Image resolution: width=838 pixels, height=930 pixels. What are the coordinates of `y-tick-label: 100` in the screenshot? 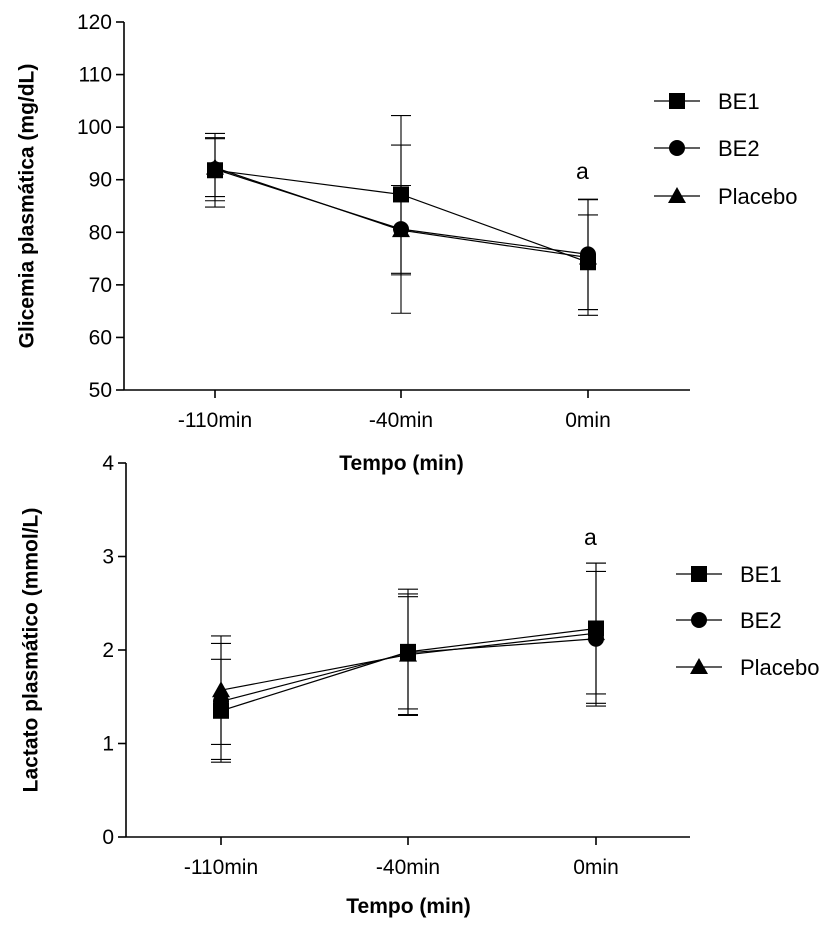 It's located at (94, 127).